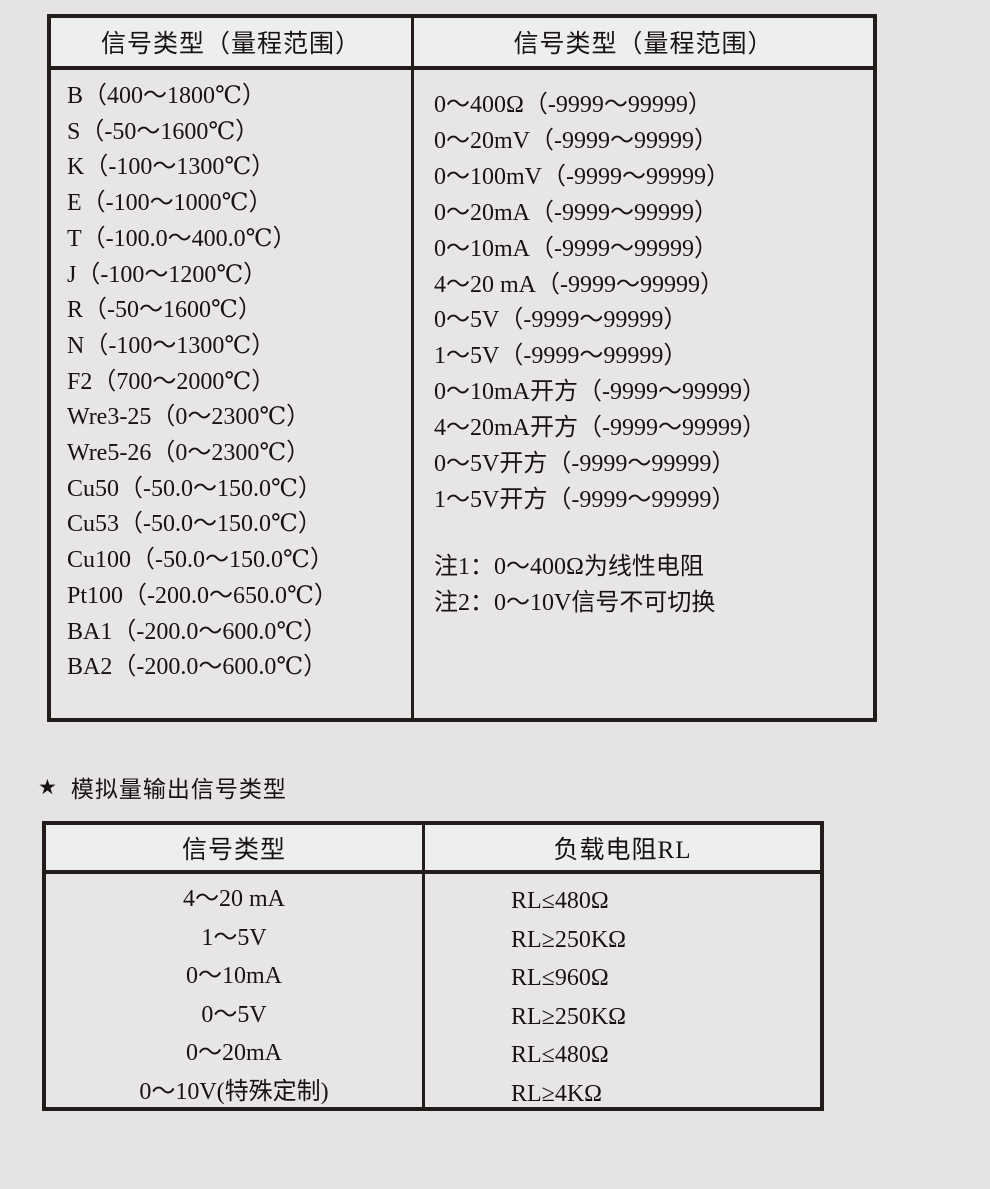 The image size is (990, 1189). Describe the element at coordinates (194, 488) in the screenshot. I see `list-item: Cu50（-50.0～150.0℃）` at that location.